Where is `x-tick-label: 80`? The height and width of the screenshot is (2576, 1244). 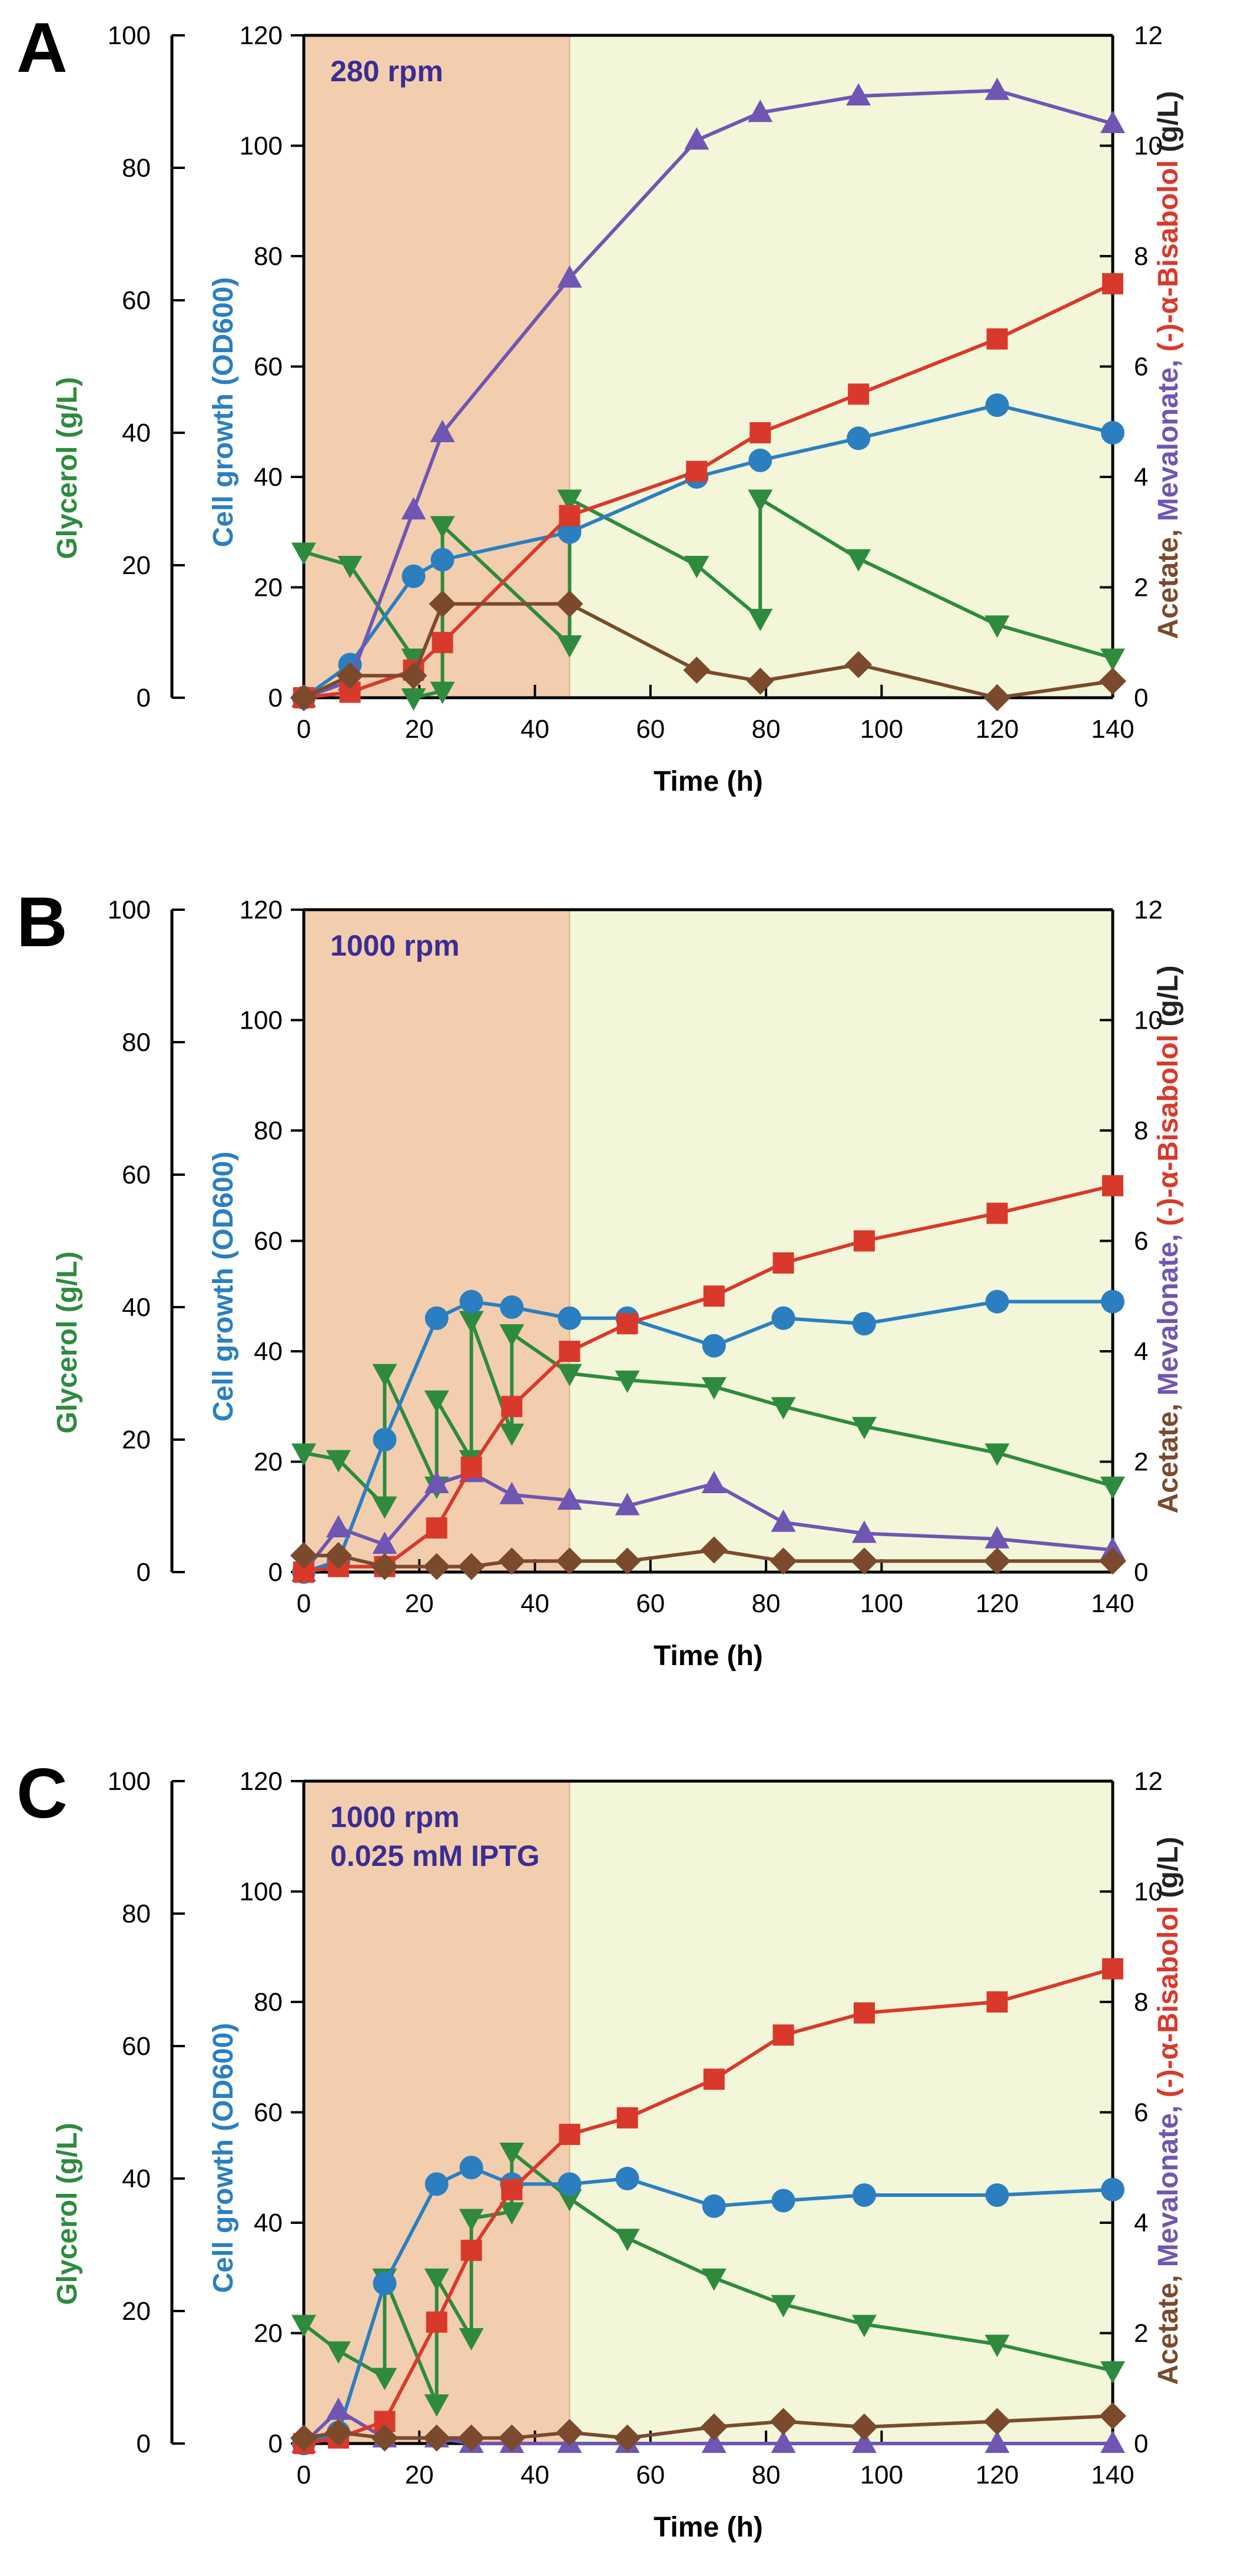
x-tick-label: 80 is located at coordinates (766, 1603).